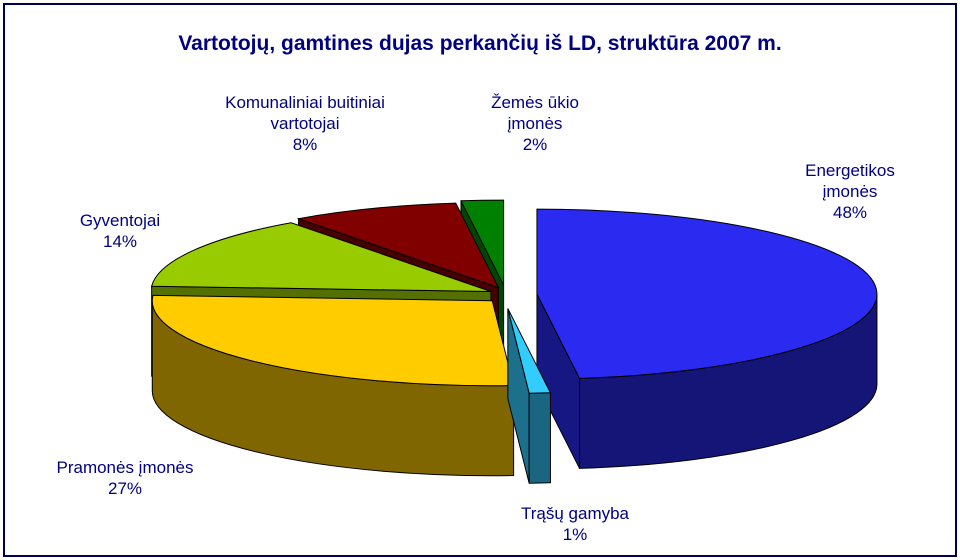 The image size is (960, 560). I want to click on category-label: Komunaliniai buitiniai vartotojai, so click(305, 113).